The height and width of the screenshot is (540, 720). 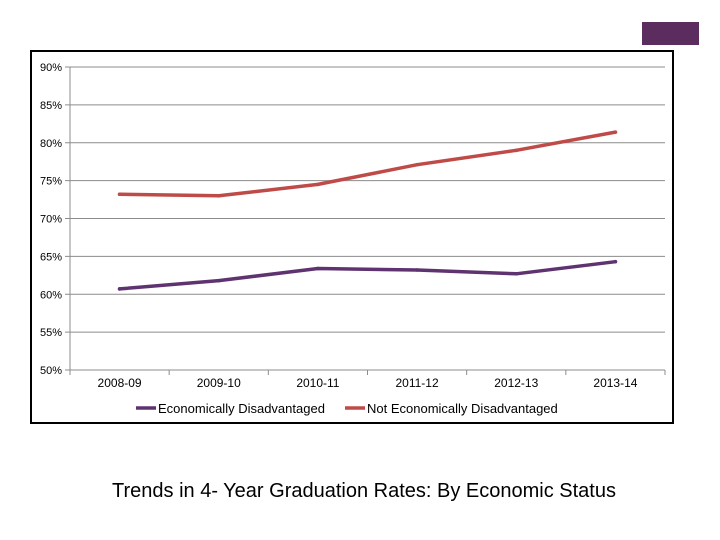 I want to click on x-tick-label: 2011-12, so click(x=417, y=383).